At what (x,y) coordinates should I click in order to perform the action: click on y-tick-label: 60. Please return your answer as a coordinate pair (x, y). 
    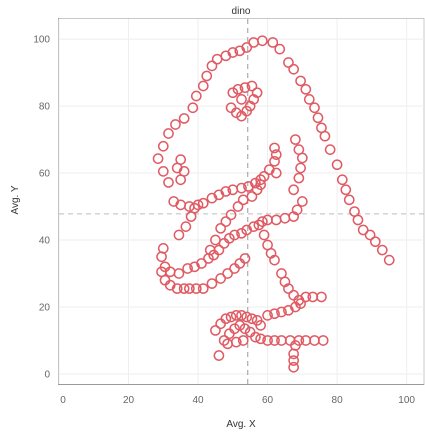
    Looking at the image, I should click on (45, 174).